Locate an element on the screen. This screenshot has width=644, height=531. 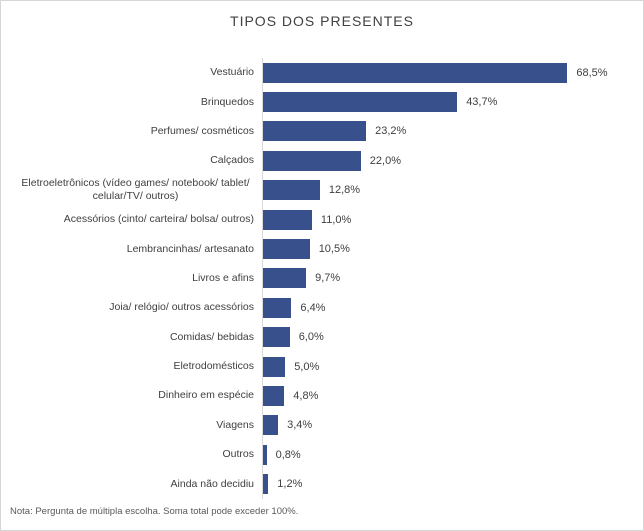
bar-cell: 43,7% is located at coordinates (452, 102).